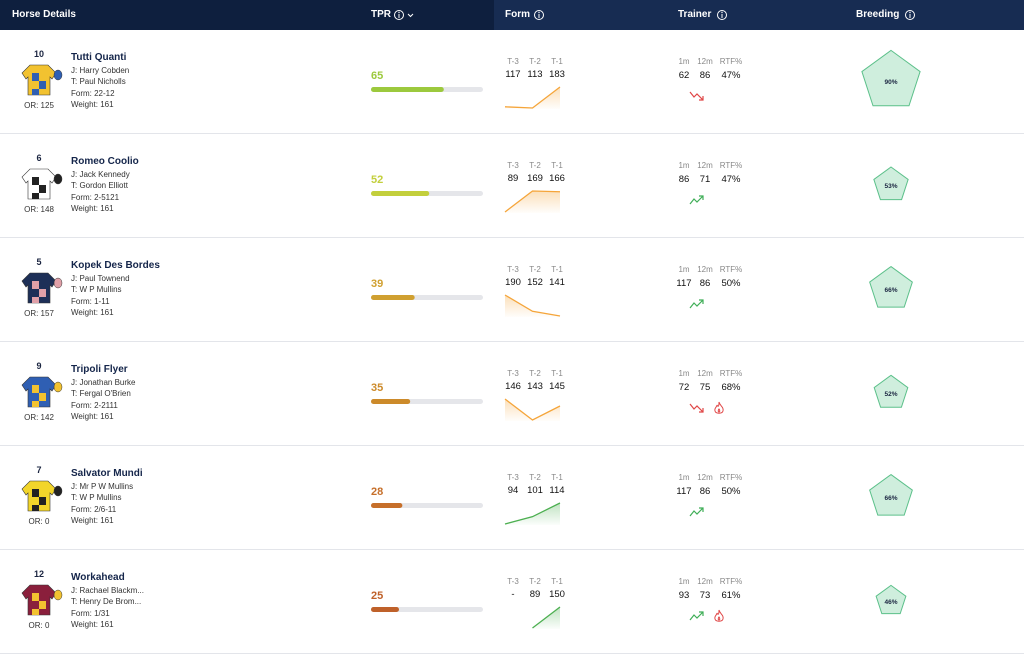 This screenshot has height=655, width=1024. What do you see at coordinates (684, 179) in the screenshot?
I see `trainer-value: 86` at bounding box center [684, 179].